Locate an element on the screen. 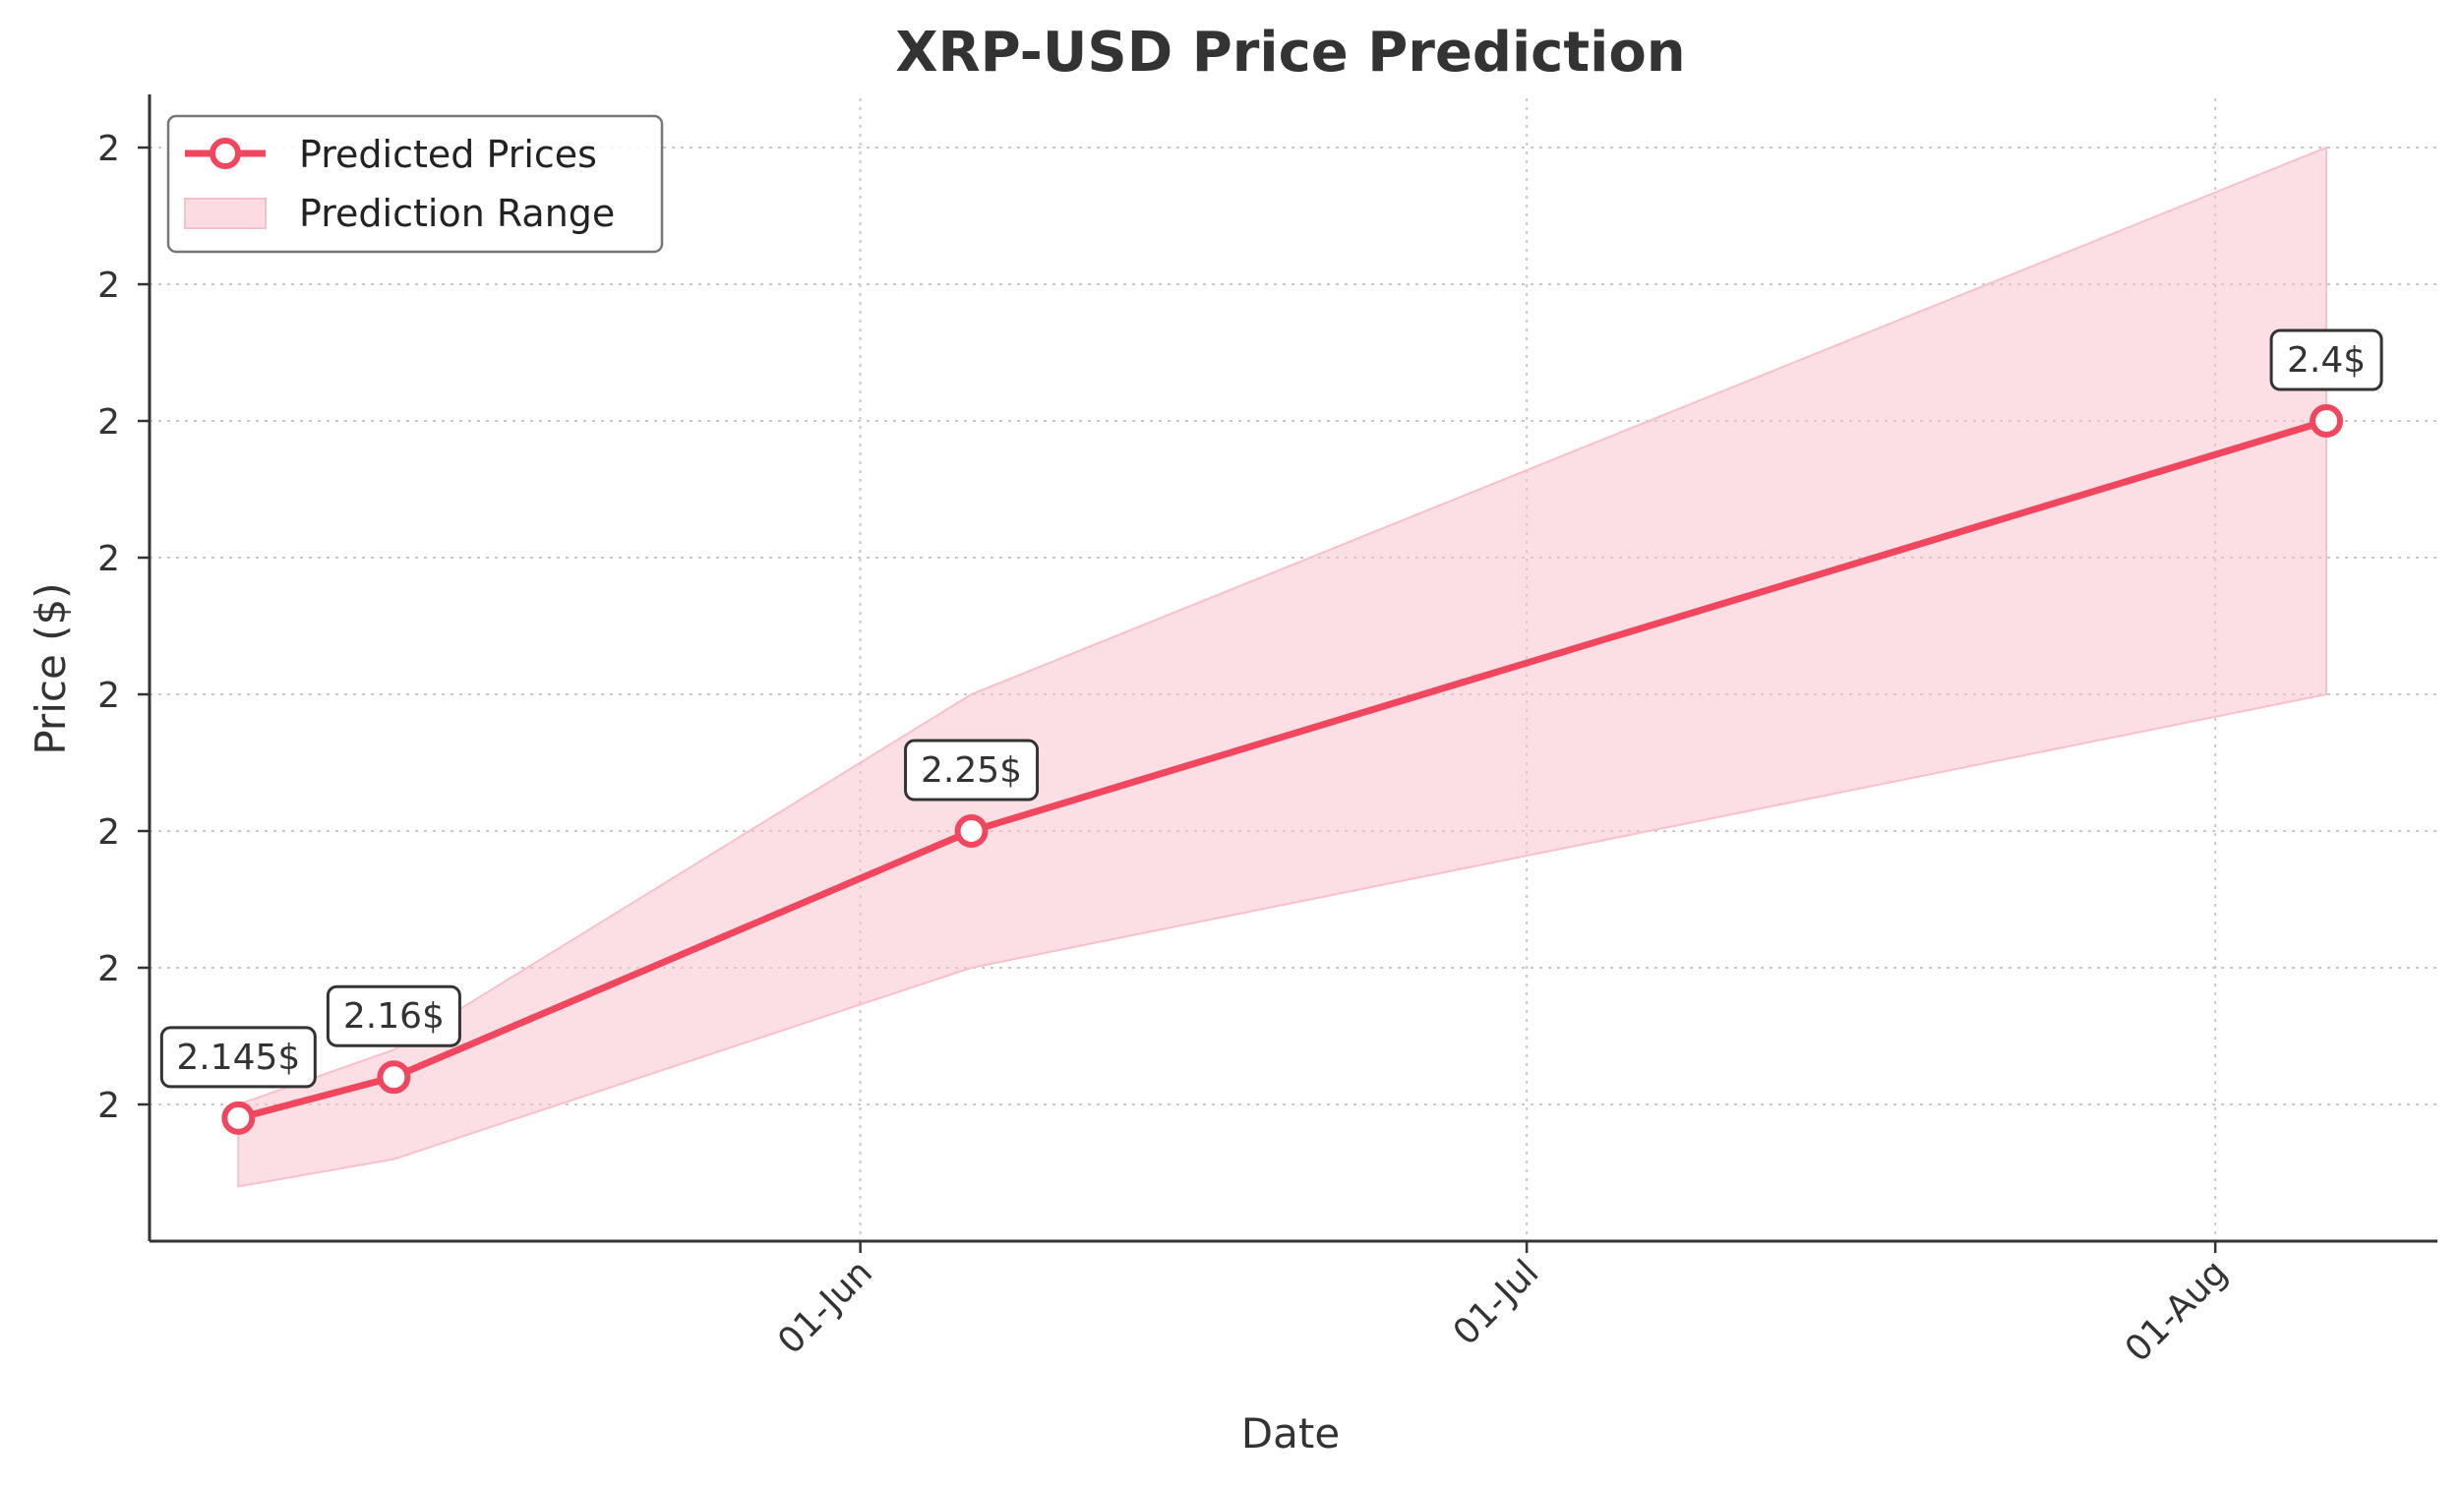 The width and height of the screenshot is (2464, 1488). data-label: 2.145$ is located at coordinates (238, 1058).